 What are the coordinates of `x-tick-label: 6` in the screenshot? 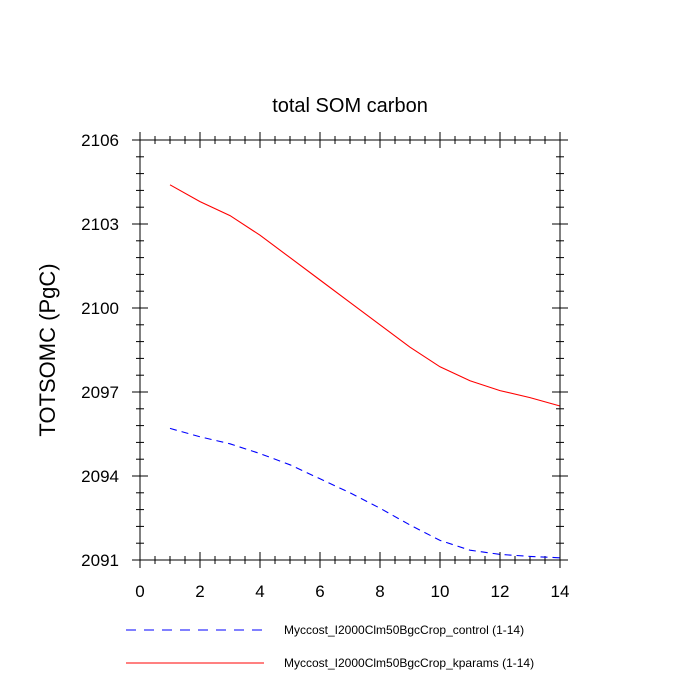 It's located at (319, 591).